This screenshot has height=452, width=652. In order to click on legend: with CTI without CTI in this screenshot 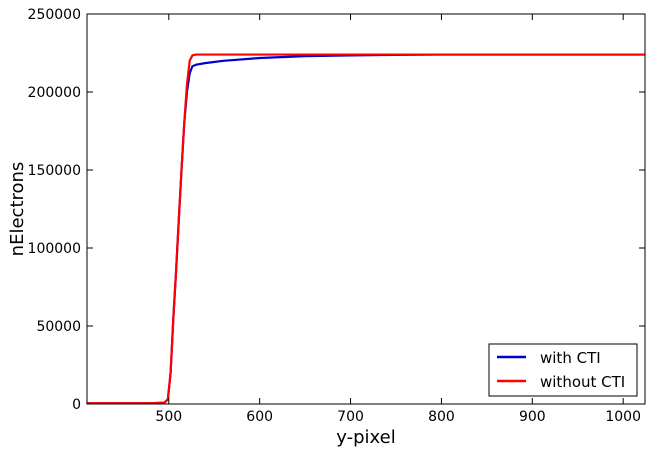, I will do `click(563, 370)`.